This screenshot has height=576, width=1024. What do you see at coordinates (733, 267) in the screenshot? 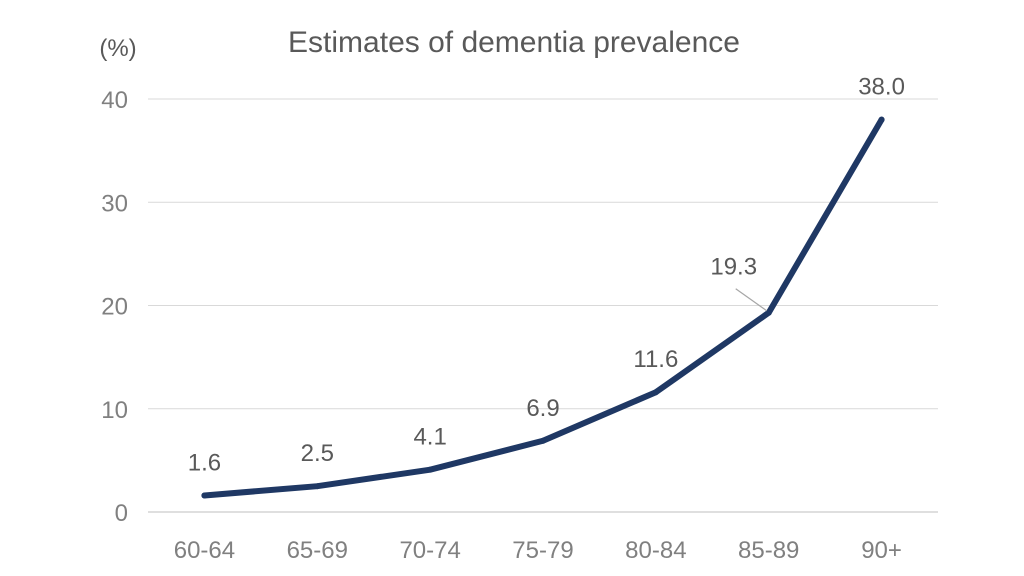
I see `data-label: 19.3` at bounding box center [733, 267].